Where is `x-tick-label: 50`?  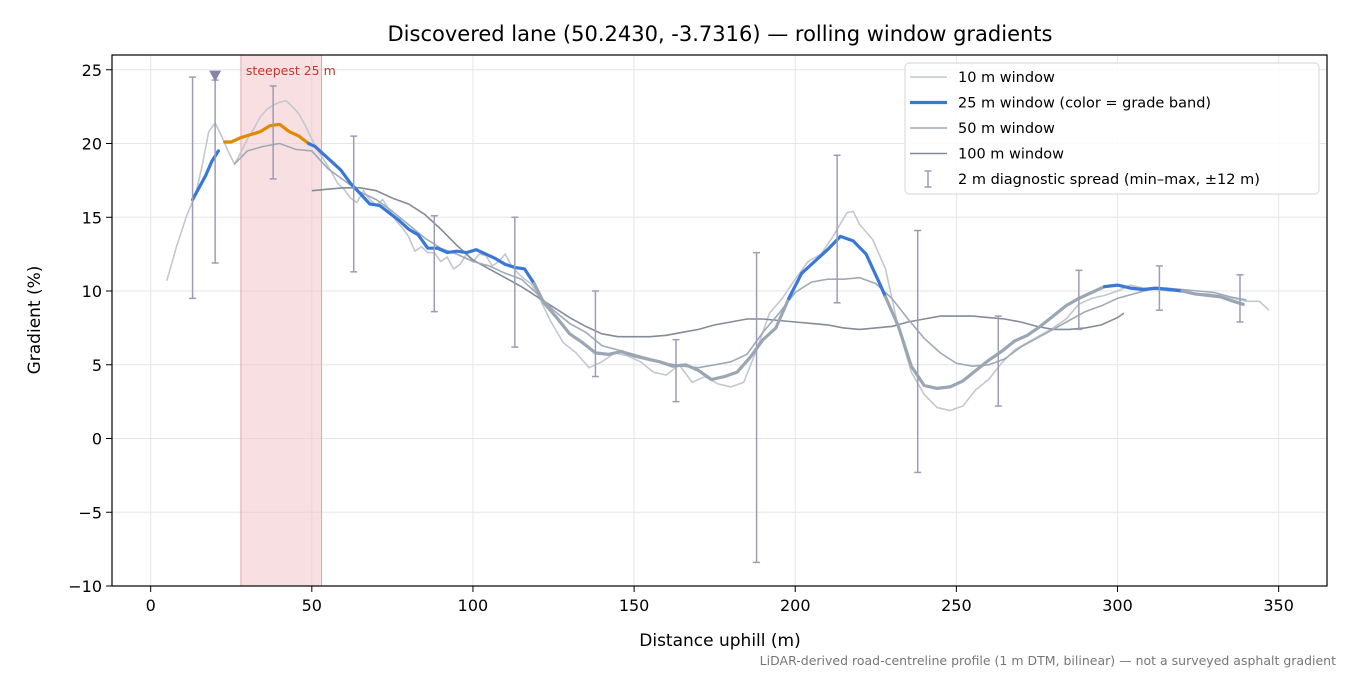
x-tick-label: 50 is located at coordinates (312, 605).